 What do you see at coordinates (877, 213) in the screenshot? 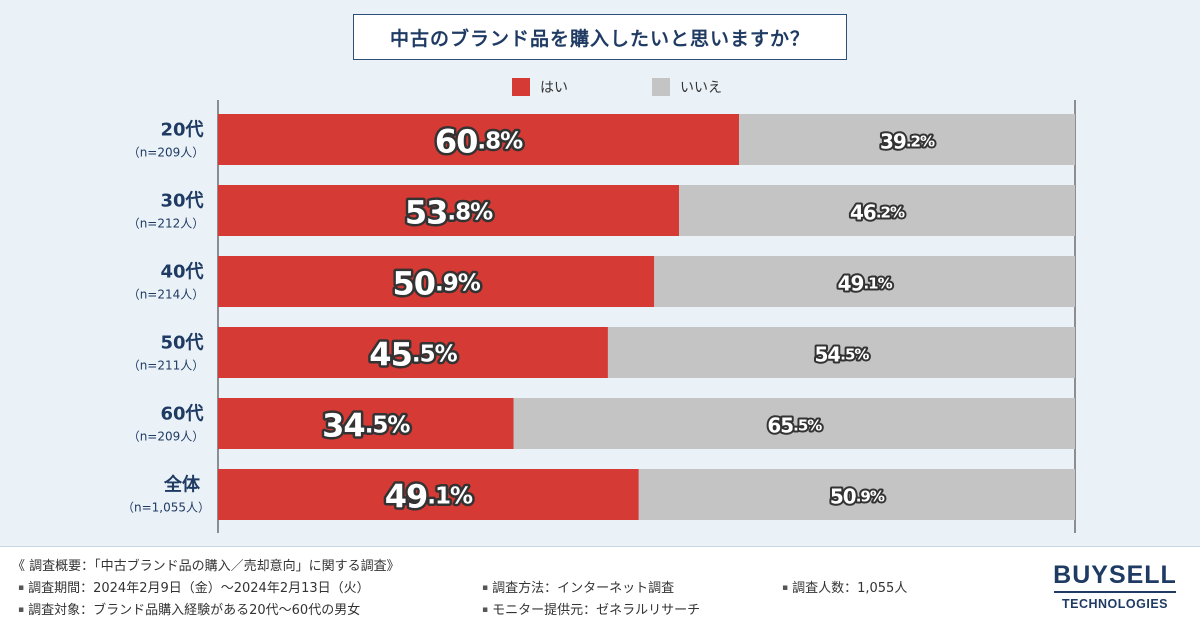
I see `data-label-no-1: 46.2%` at bounding box center [877, 213].